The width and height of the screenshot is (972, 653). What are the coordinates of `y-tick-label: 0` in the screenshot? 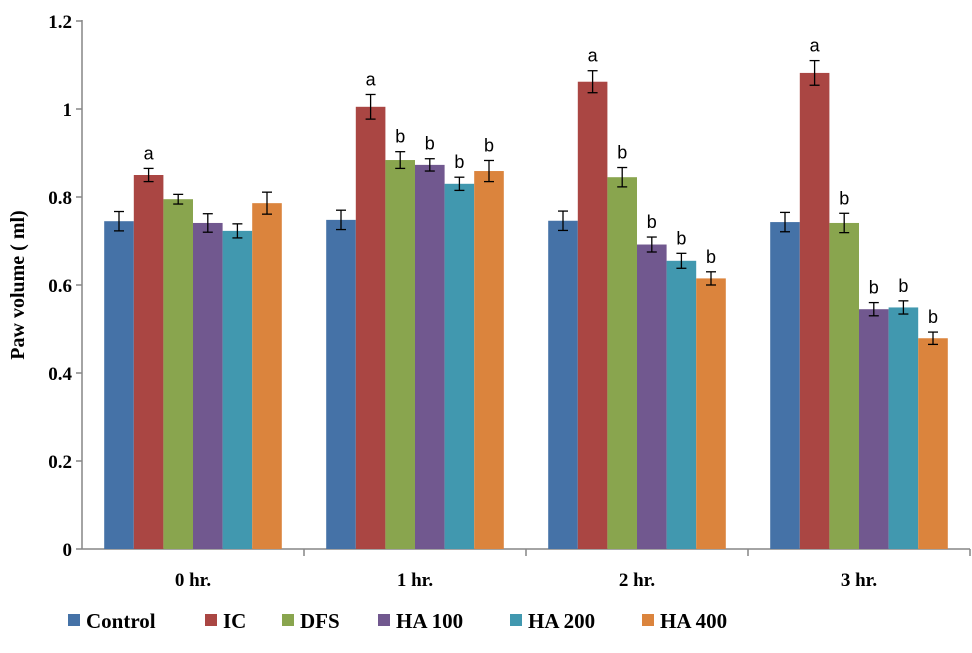 It's located at (68, 550).